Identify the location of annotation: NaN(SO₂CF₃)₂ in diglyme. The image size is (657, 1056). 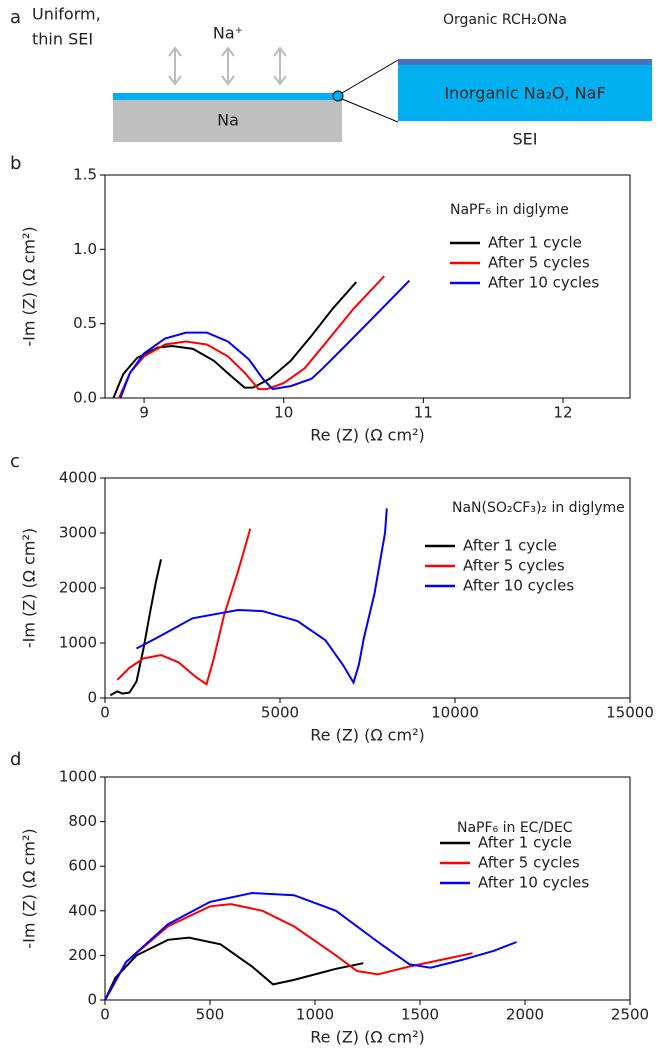
(538, 508).